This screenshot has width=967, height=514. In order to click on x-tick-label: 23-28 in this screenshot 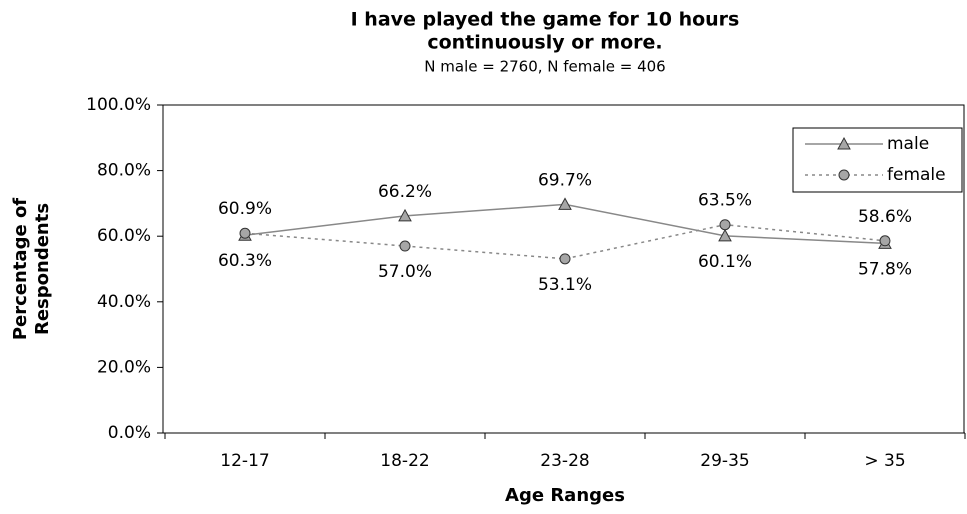, I will do `click(564, 461)`.